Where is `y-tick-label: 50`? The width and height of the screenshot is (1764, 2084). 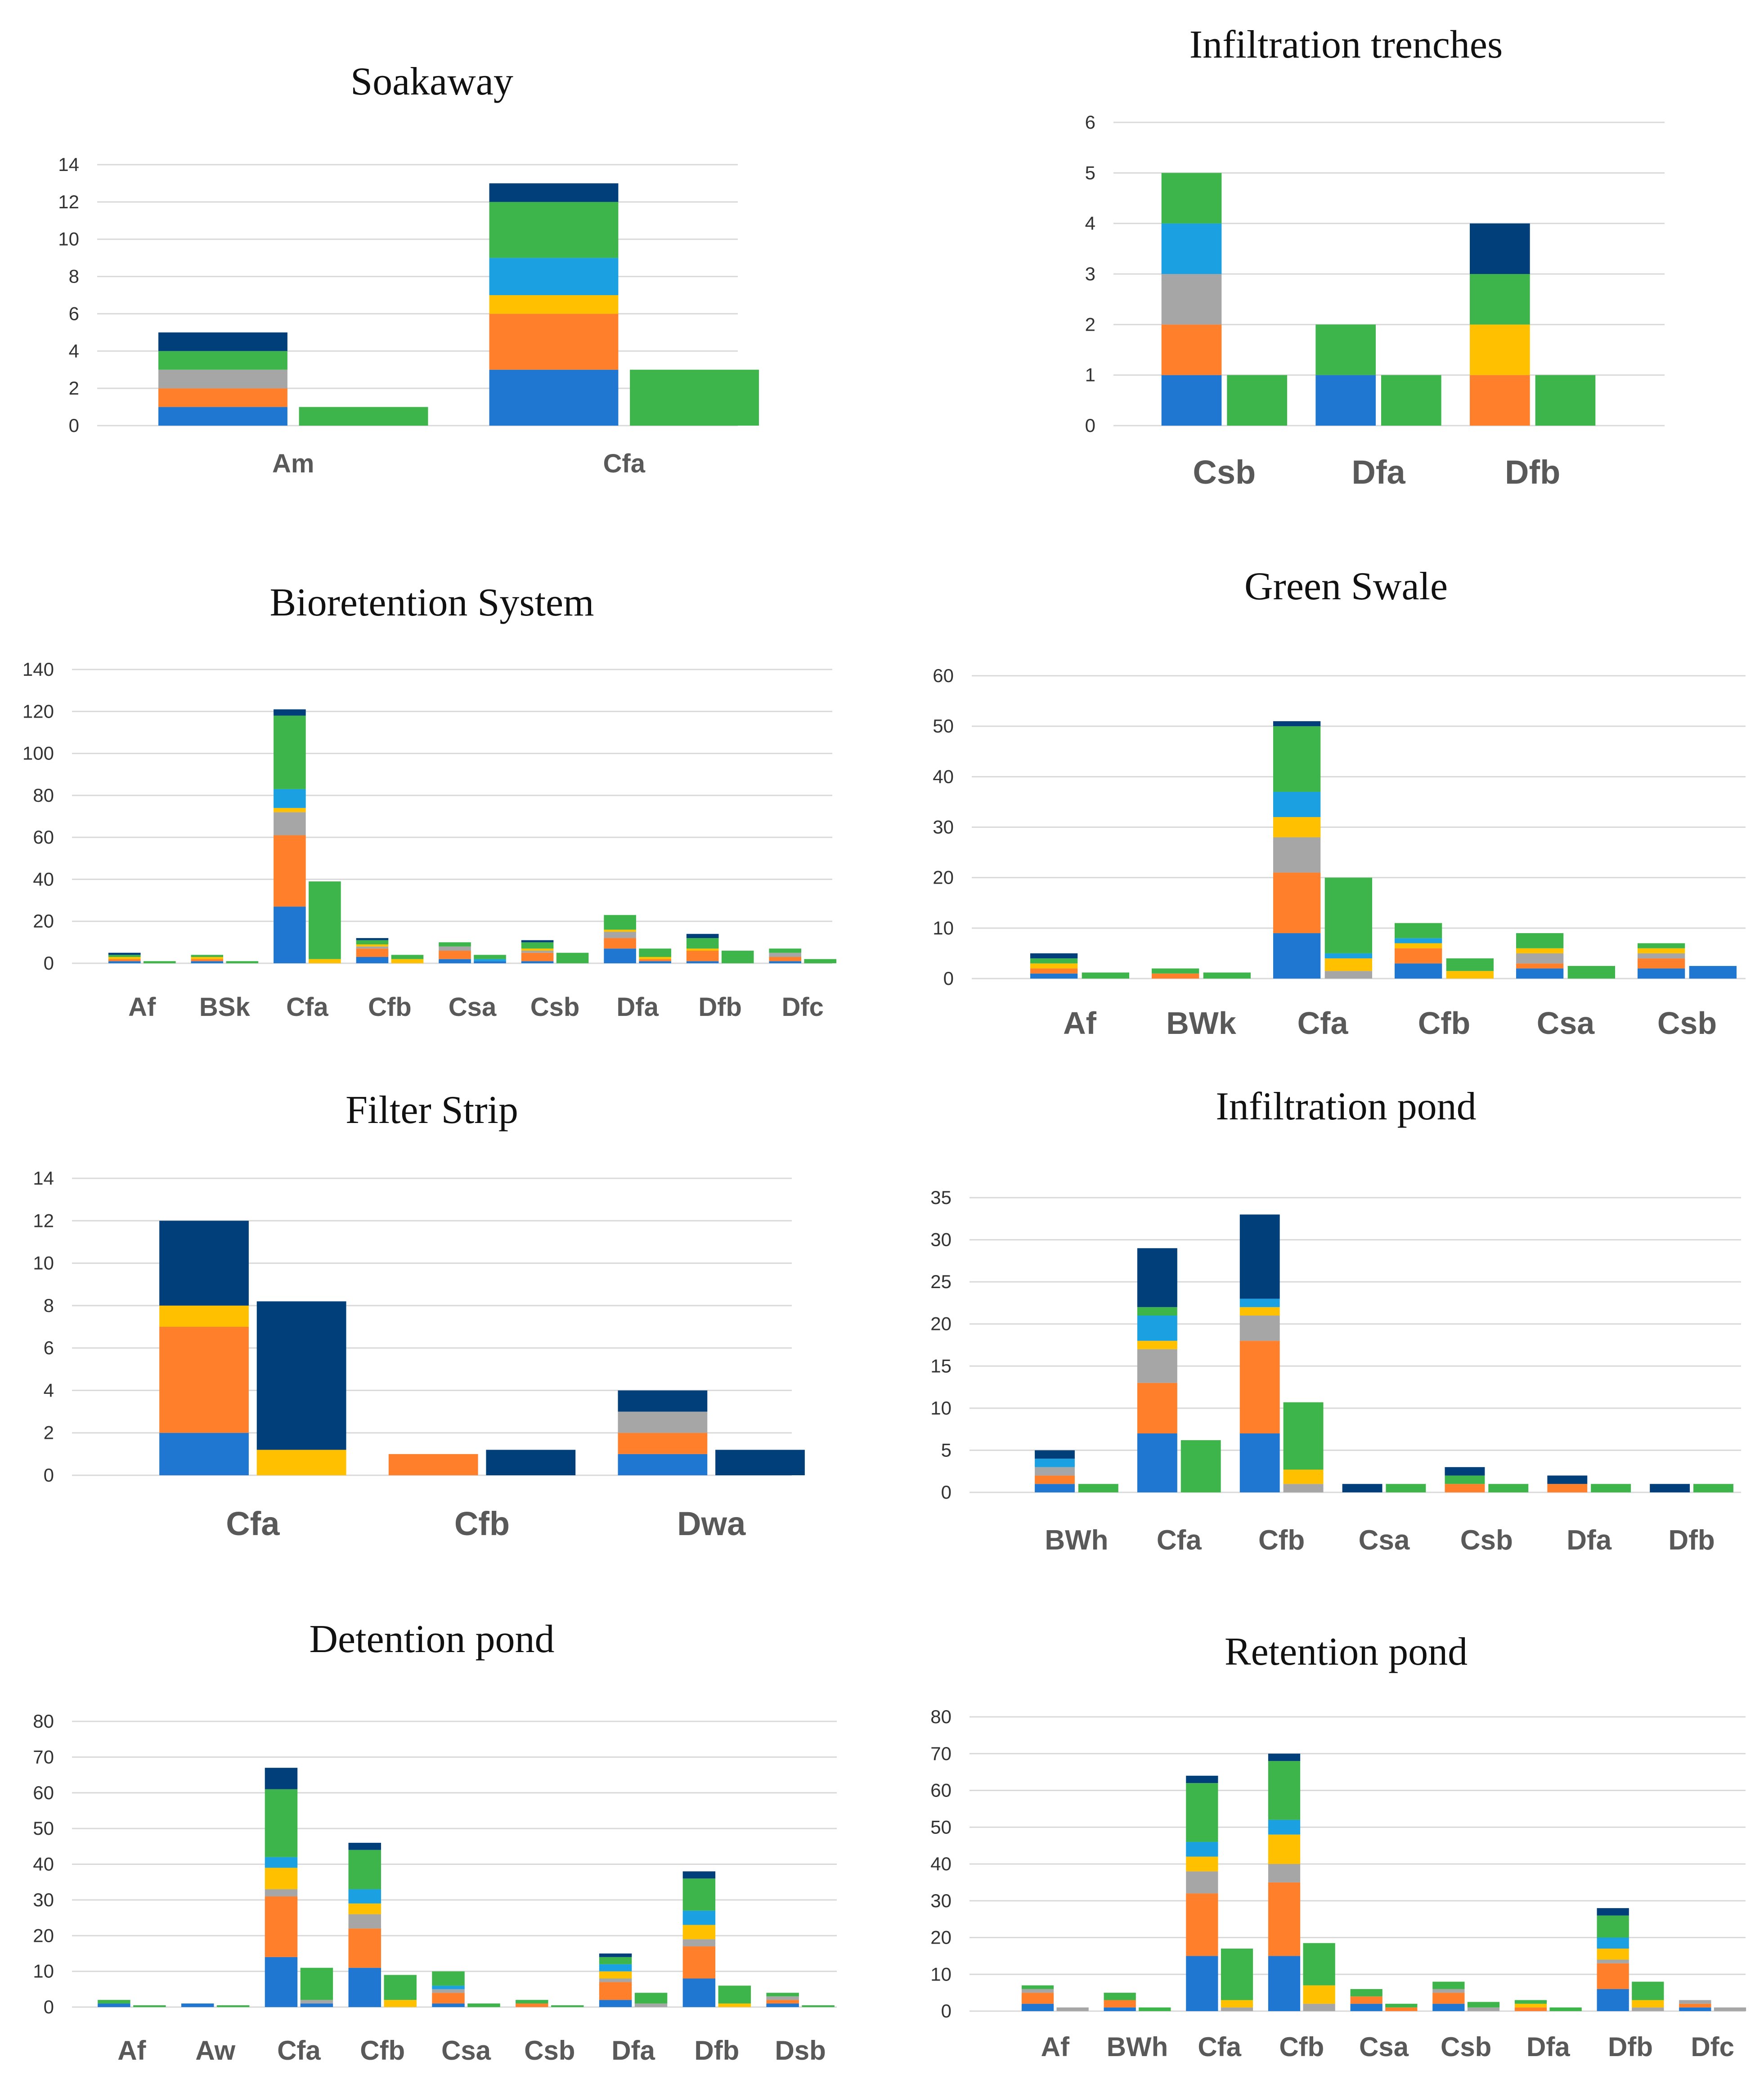
y-tick-label: 50 is located at coordinates (941, 1826).